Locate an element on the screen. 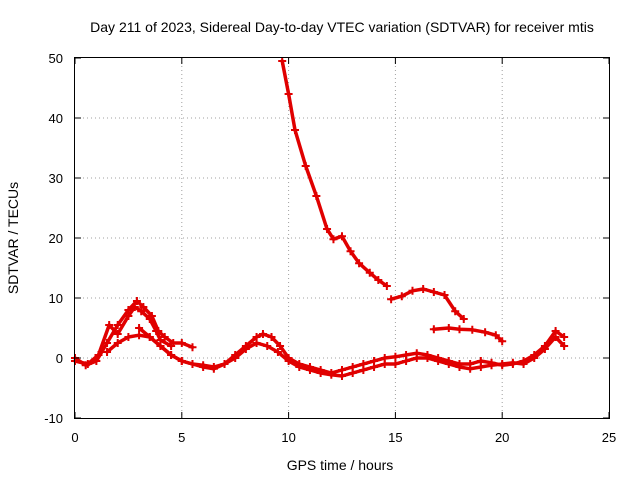 Image resolution: width=640 pixels, height=480 pixels. y-tick-label: 30 is located at coordinates (56, 178).